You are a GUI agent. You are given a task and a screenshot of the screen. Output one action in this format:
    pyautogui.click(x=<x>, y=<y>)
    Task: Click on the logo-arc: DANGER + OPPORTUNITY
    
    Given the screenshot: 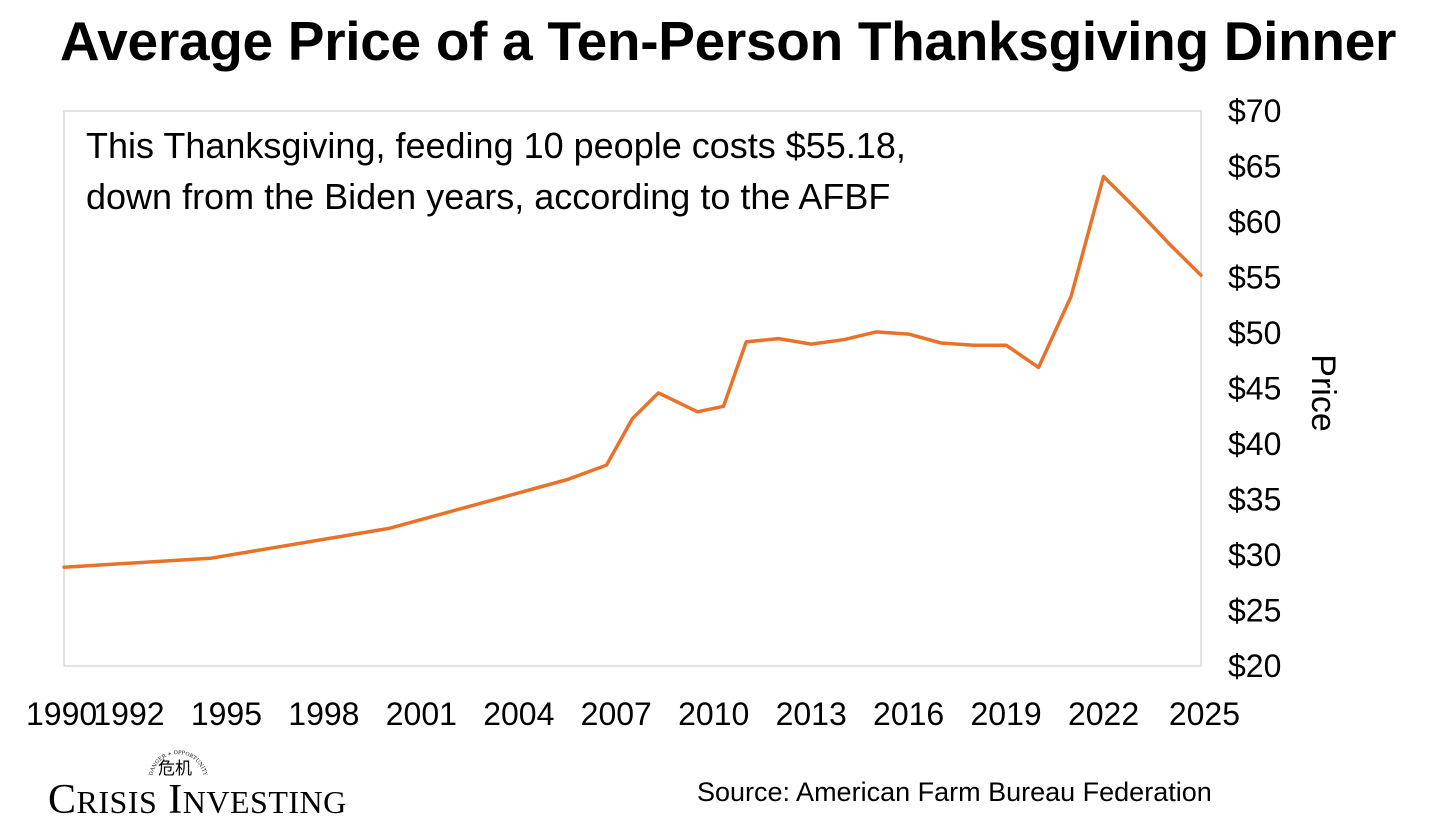 What is the action you would take?
    pyautogui.click(x=177, y=763)
    